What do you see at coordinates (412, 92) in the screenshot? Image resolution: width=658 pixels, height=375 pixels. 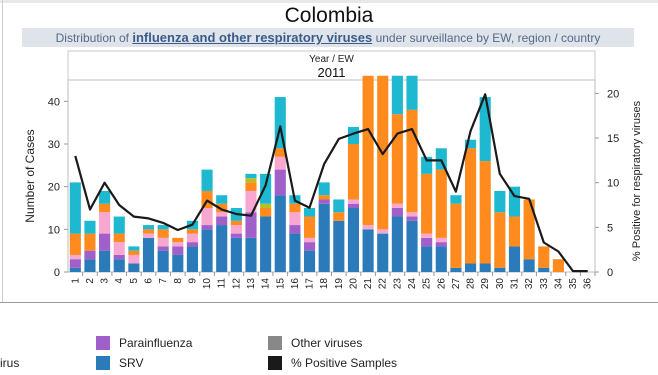 I see `bar-ew24-series5` at bounding box center [412, 92].